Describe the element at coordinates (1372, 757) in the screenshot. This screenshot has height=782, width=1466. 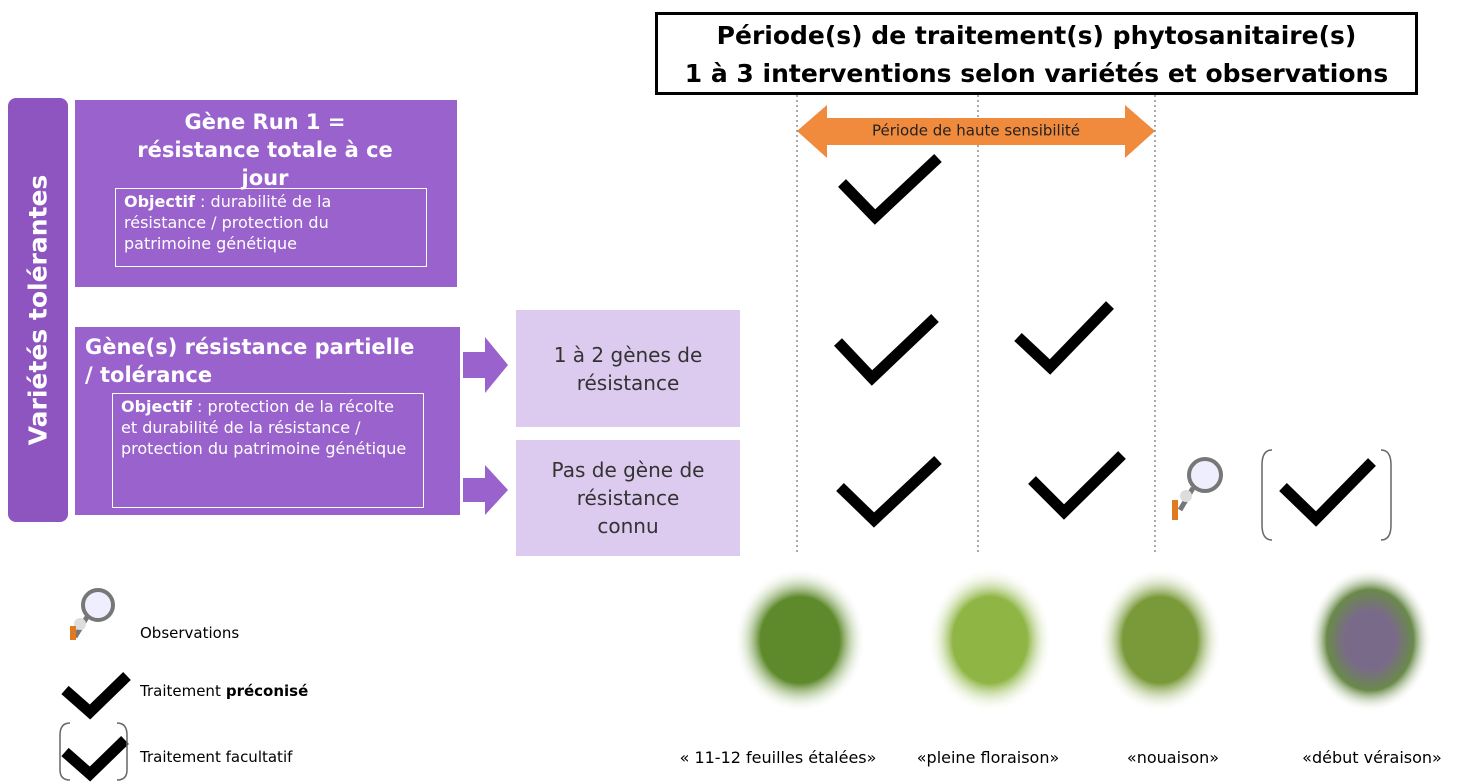
I see `stage-label: «début véraison»` at that location.